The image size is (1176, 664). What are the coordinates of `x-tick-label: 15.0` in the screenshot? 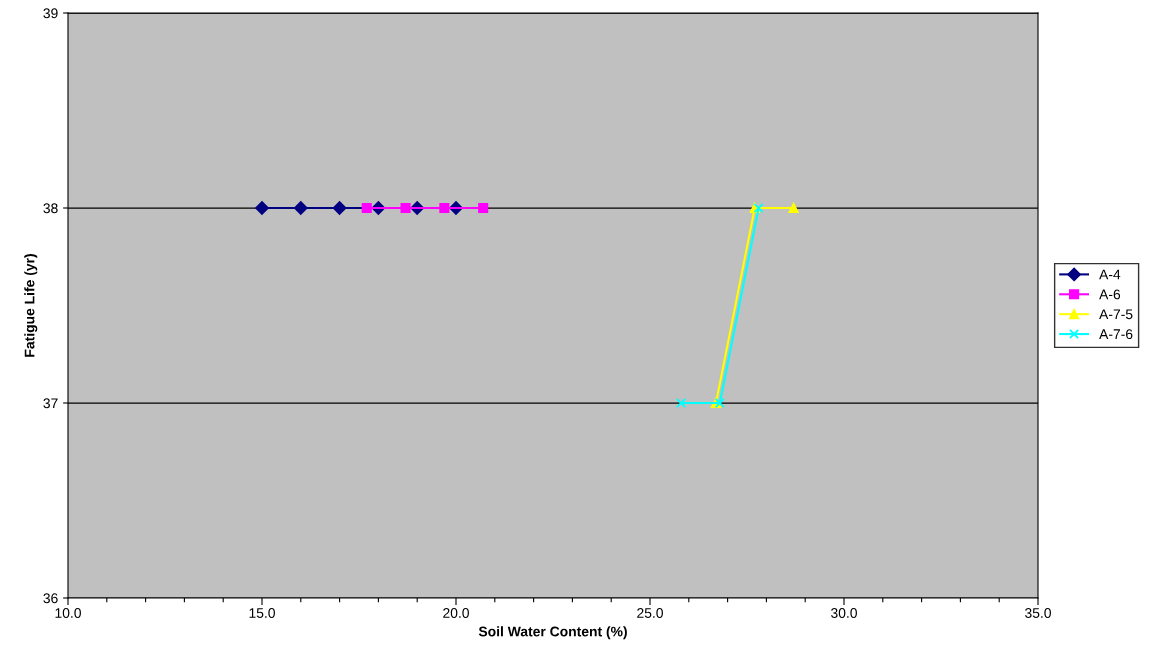 It's located at (262, 613).